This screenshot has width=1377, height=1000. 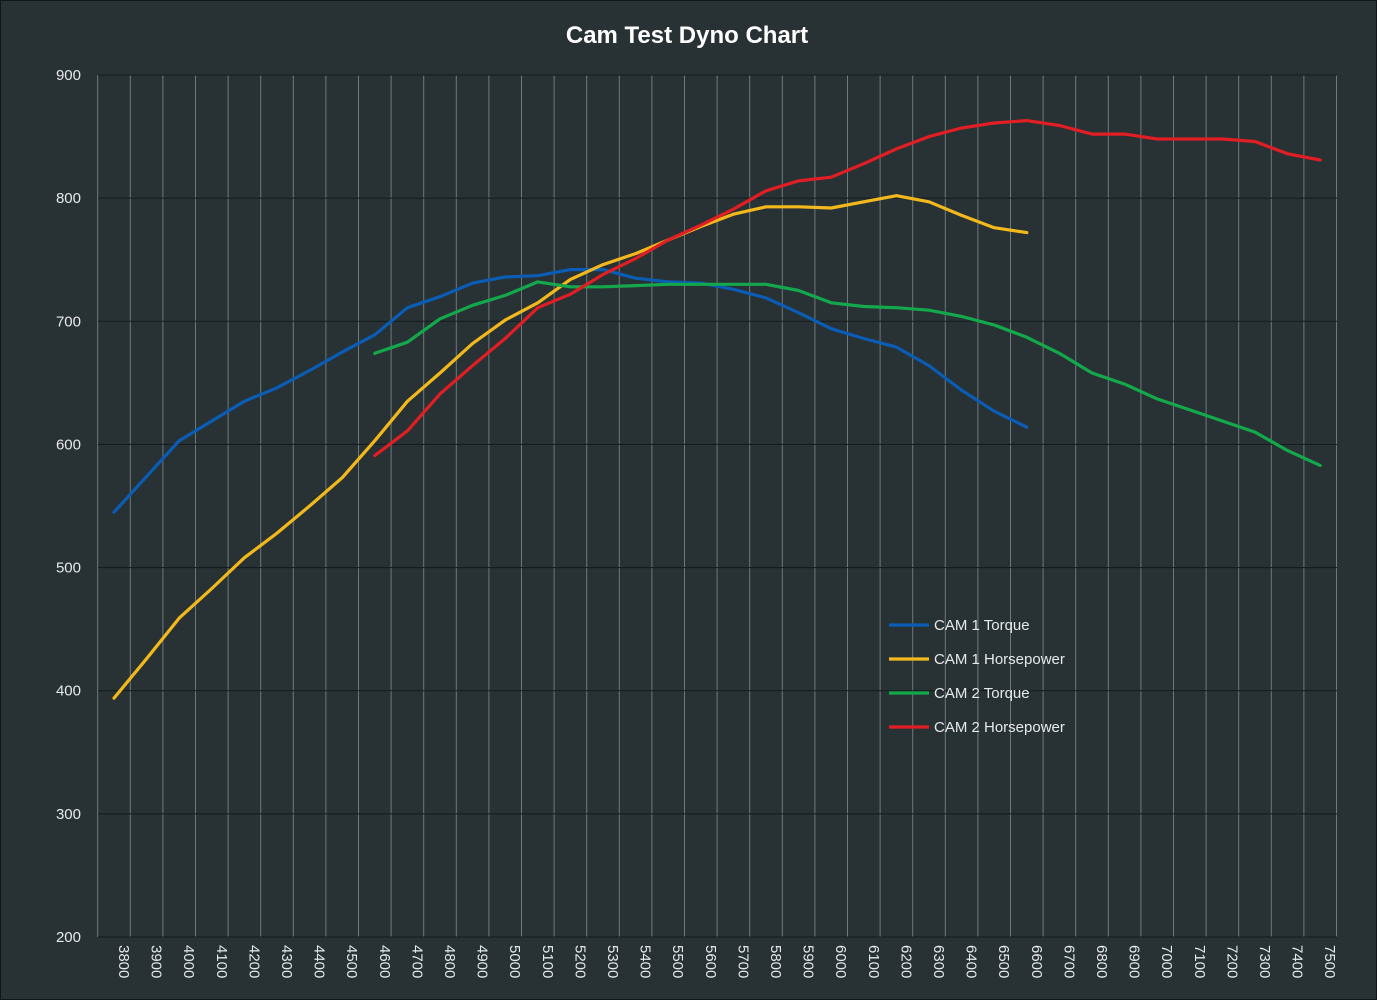 I want to click on y-tick-label: 800, so click(x=68, y=198).